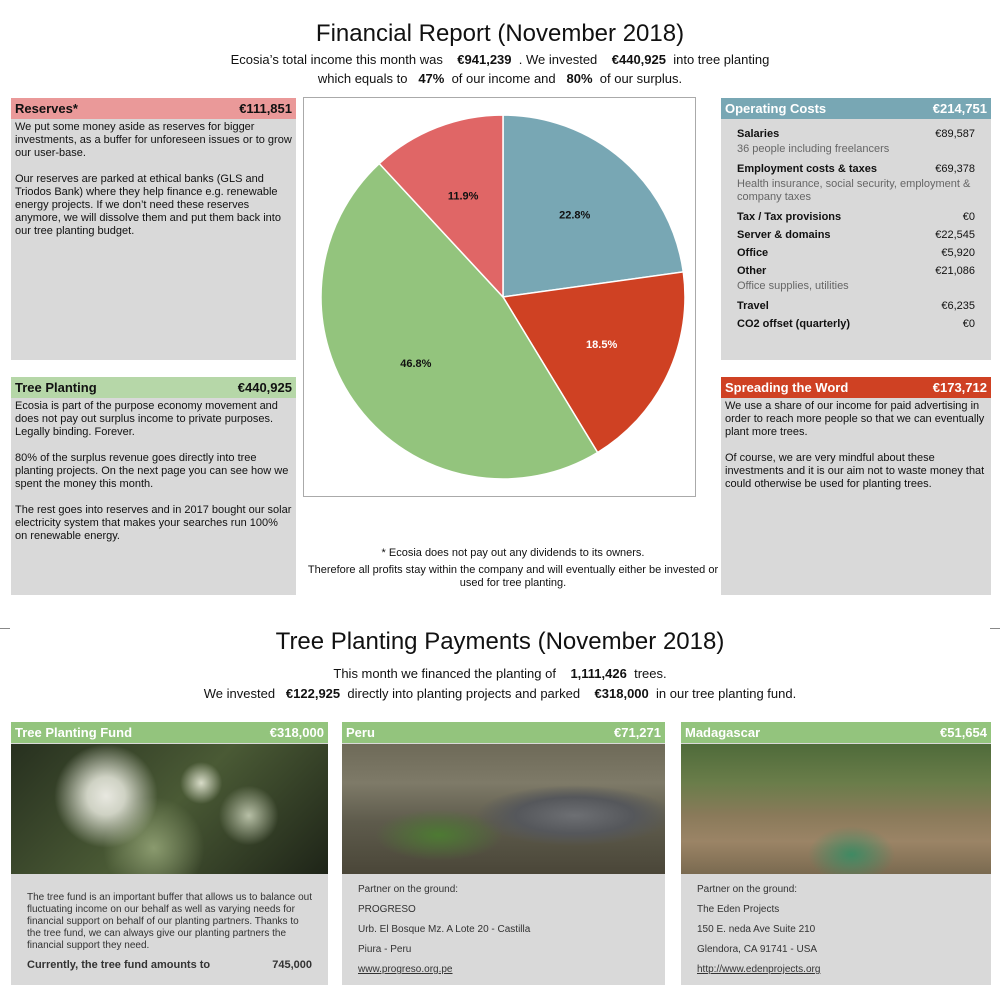 The width and height of the screenshot is (1000, 1000). What do you see at coordinates (153, 387) in the screenshot?
I see `tree-planting-header: Tree Planting €440,925` at bounding box center [153, 387].